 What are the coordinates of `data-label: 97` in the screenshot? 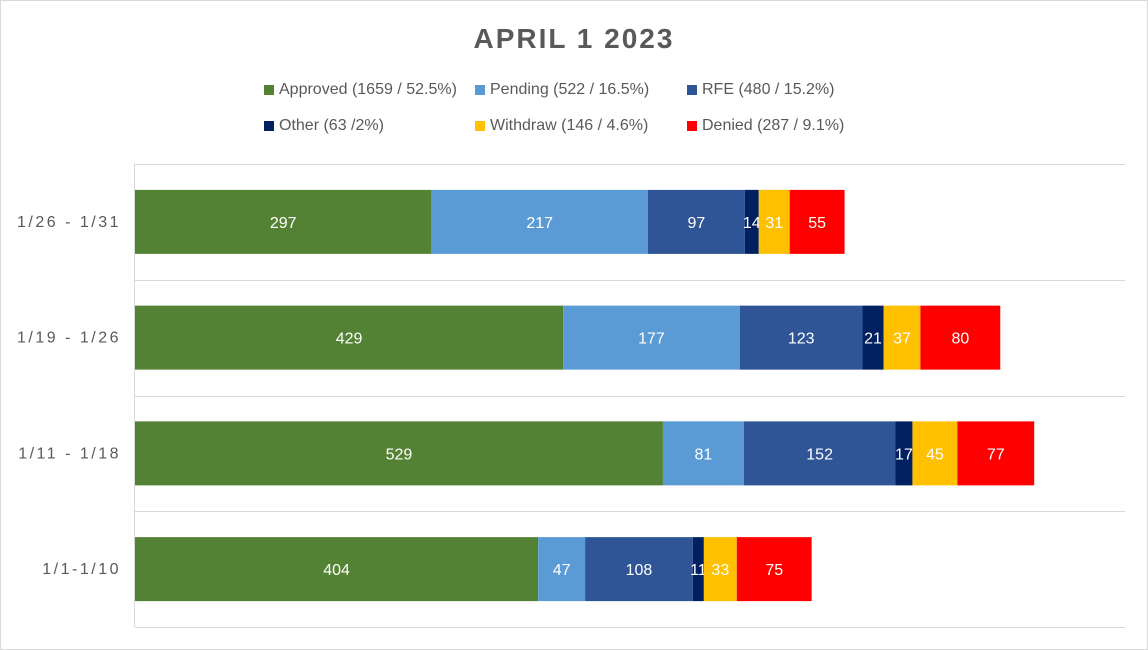 It's located at (696, 223).